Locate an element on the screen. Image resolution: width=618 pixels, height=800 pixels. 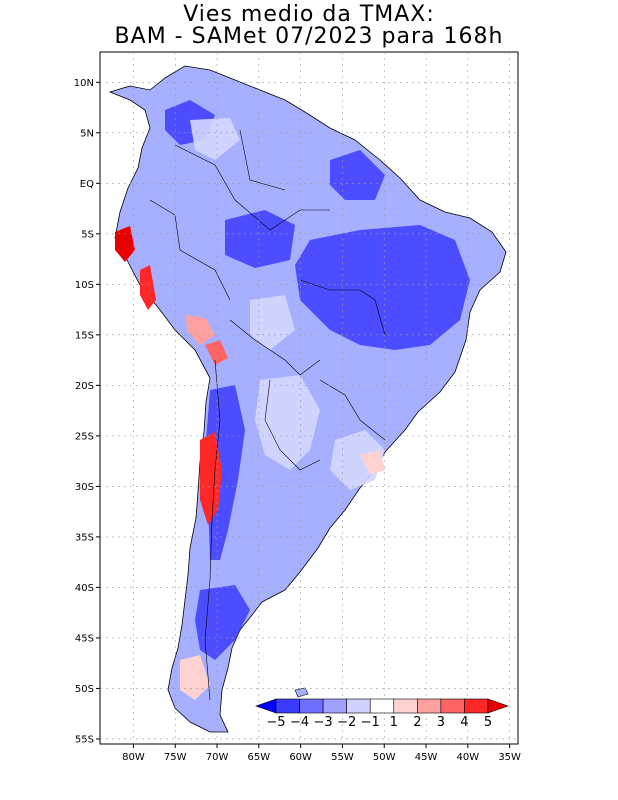
lat-label: EQ is located at coordinates (87, 184).